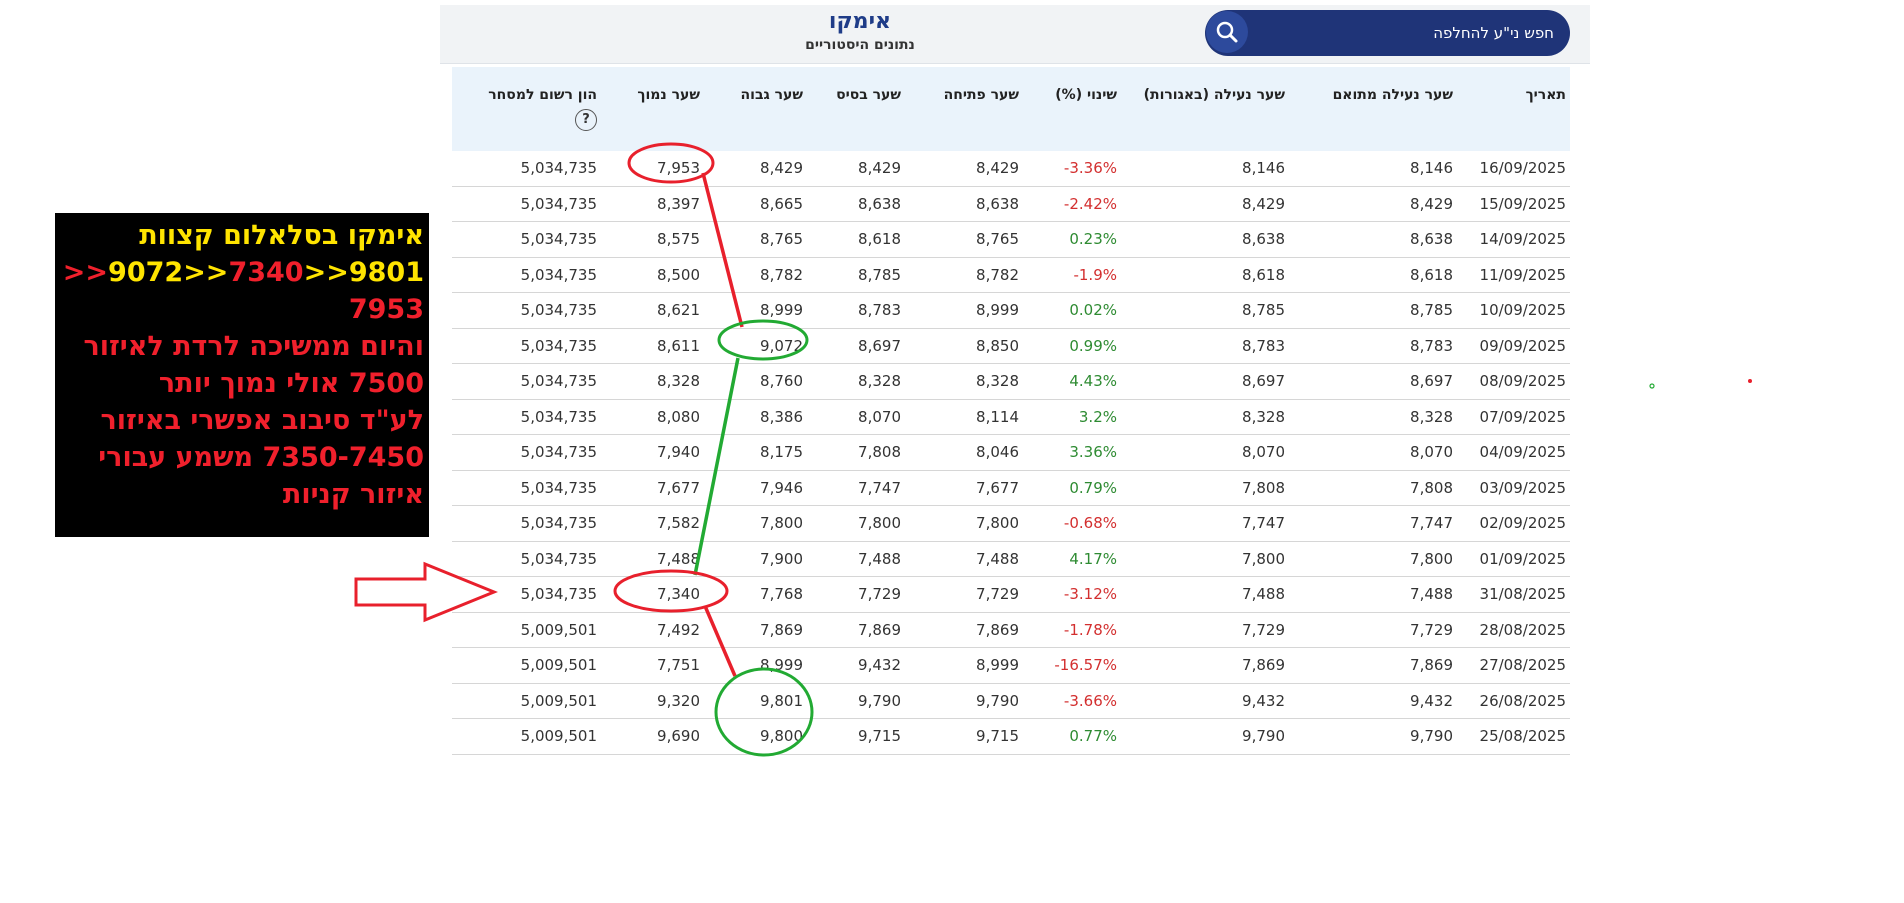 The image size is (1904, 903). What do you see at coordinates (586, 120) in the screenshot?
I see `help-icon: ?` at bounding box center [586, 120].